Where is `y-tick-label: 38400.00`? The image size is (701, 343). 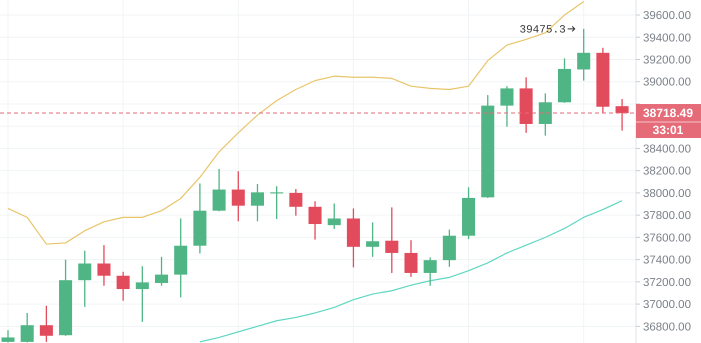
y-tick-label: 38400.00 is located at coordinates (667, 149).